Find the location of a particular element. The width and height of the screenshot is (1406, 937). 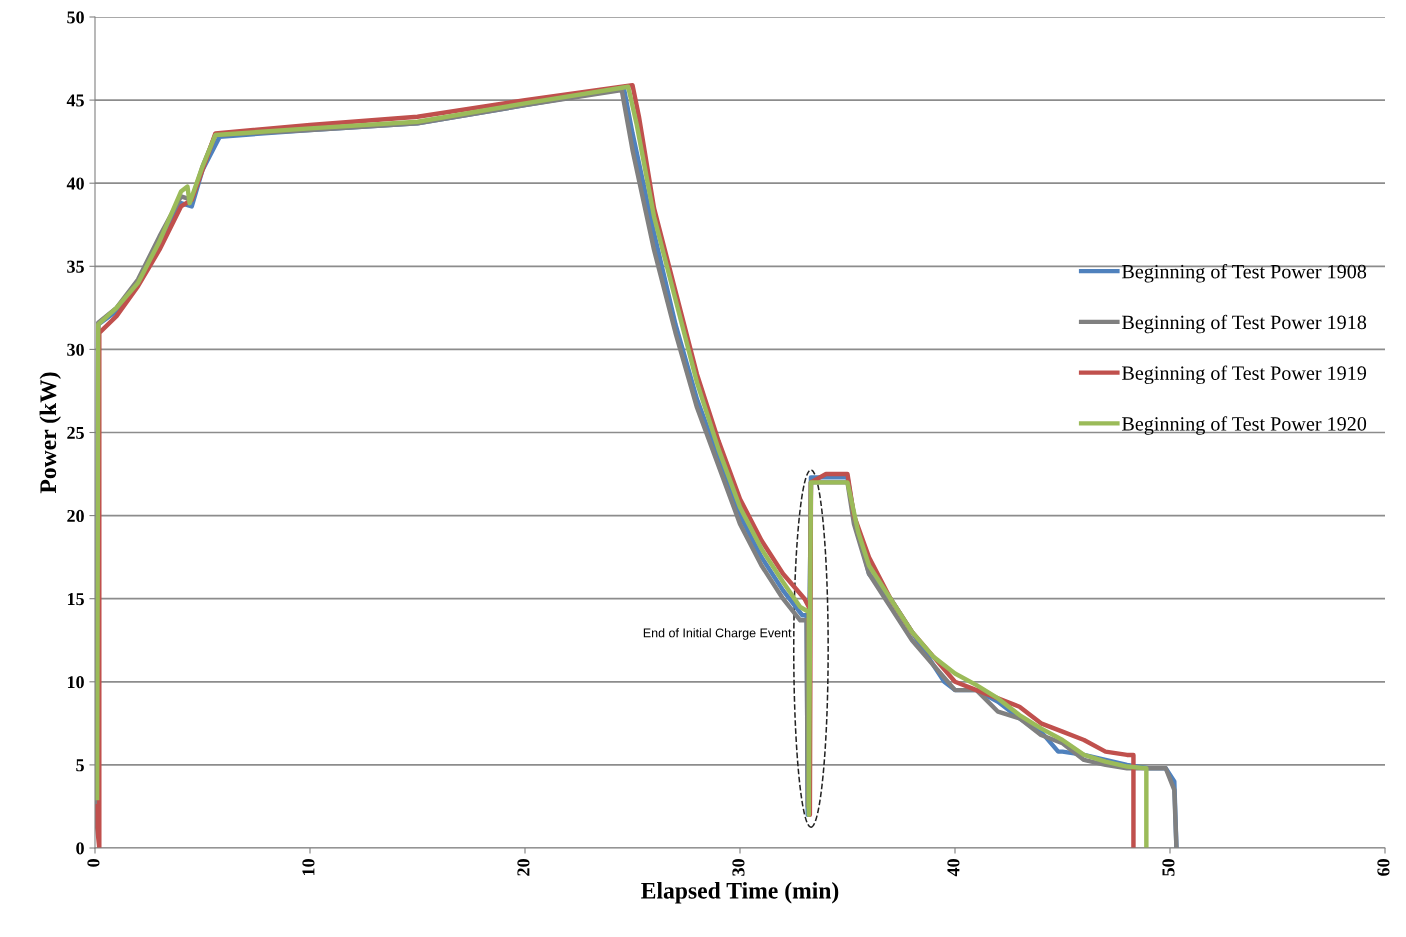

y-tick-label: 20 is located at coordinates (75, 516).